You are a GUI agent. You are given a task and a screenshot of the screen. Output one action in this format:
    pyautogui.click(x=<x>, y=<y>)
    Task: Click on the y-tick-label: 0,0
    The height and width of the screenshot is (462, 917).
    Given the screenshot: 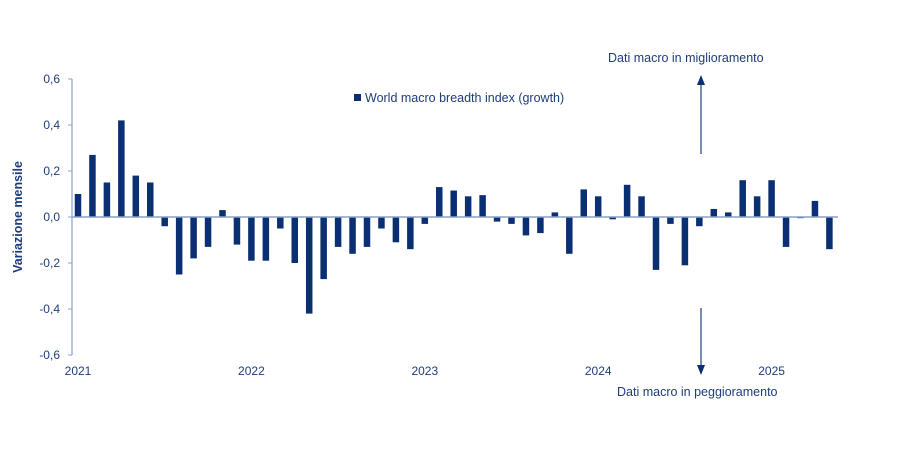 What is the action you would take?
    pyautogui.click(x=51, y=217)
    